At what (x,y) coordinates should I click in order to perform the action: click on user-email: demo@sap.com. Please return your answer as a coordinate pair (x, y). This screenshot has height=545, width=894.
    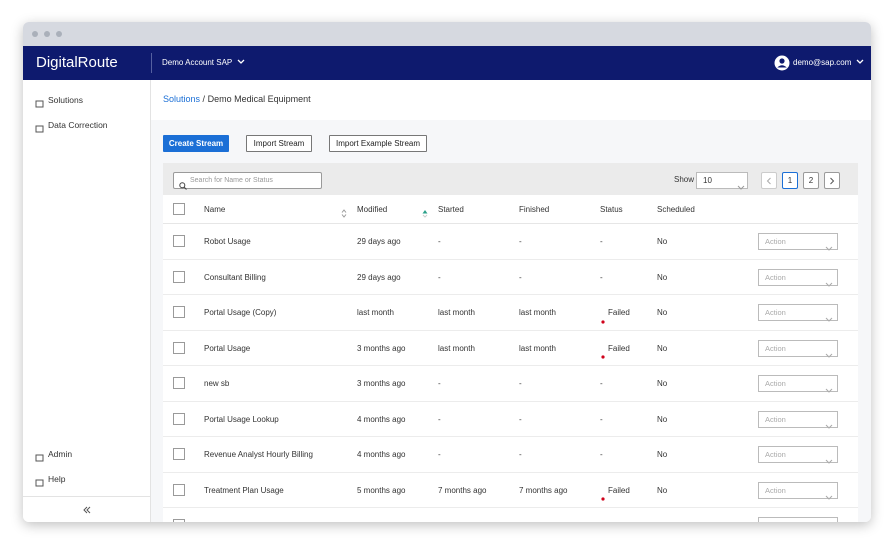
    Looking at the image, I should click on (822, 62).